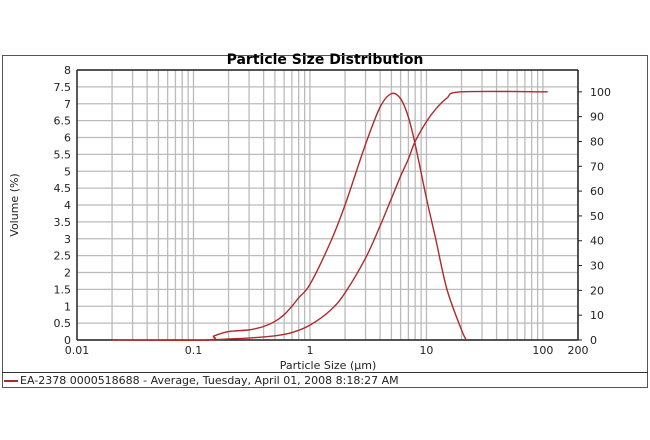  Describe the element at coordinates (309, 350) in the screenshot. I see `x-tick-label: 1` at that location.